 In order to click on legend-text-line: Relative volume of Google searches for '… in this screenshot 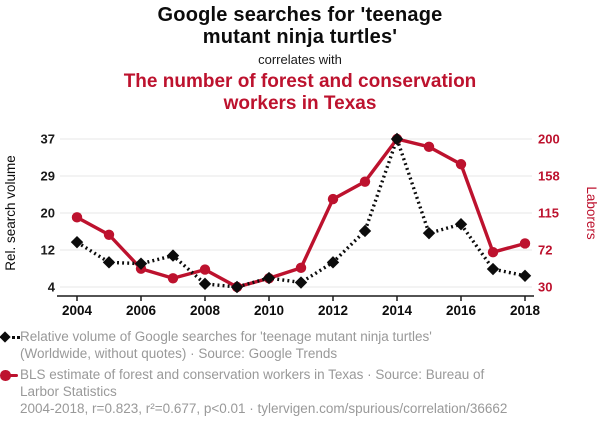, I will do `click(226, 336)`.